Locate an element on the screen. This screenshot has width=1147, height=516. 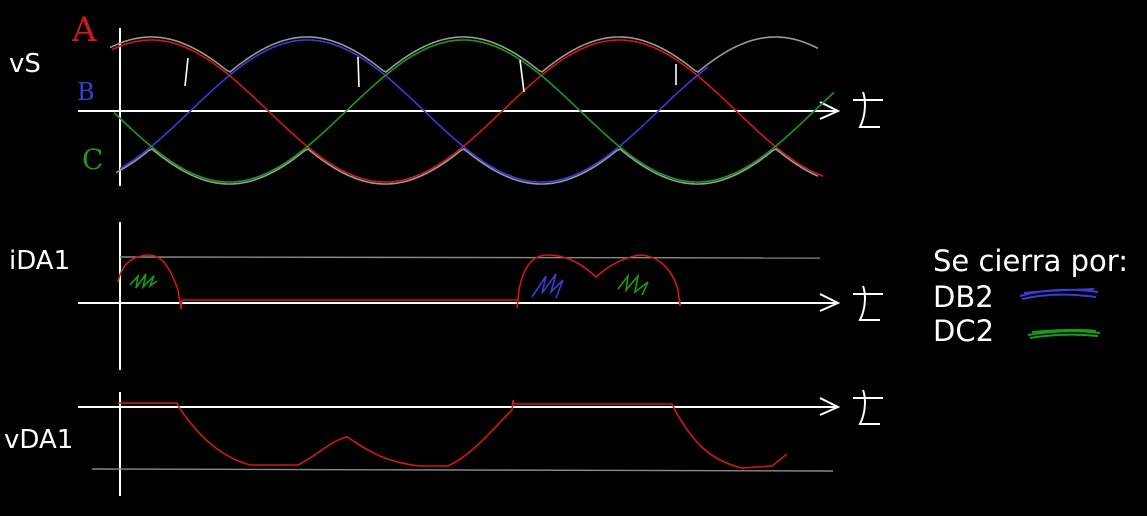
ida1-scribble-db2 is located at coordinates (547, 286).